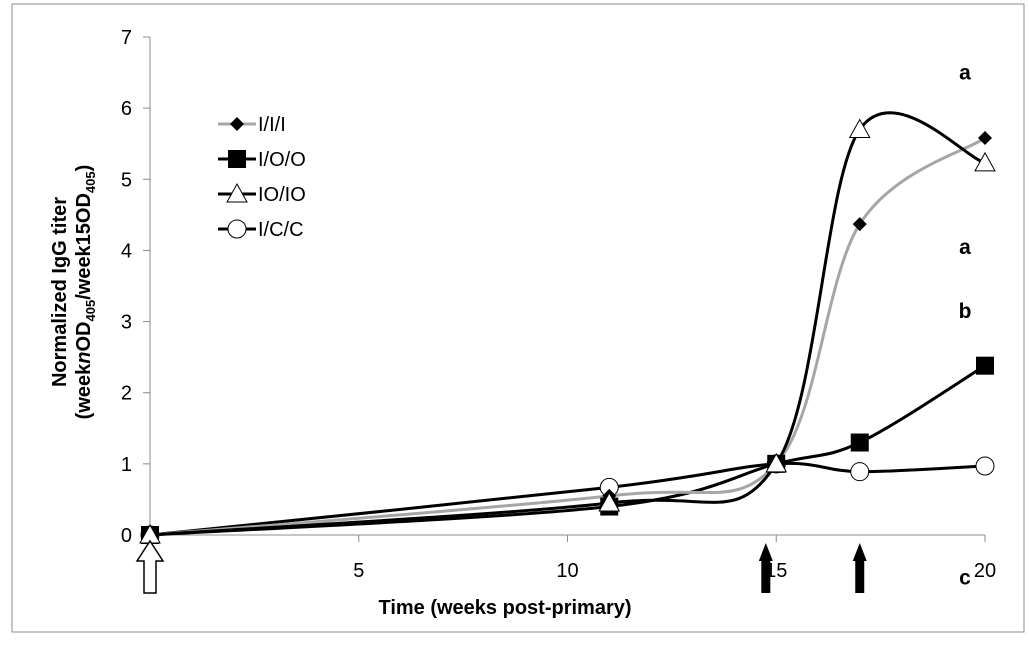  Describe the element at coordinates (60, 292) in the screenshot. I see `y-axis-title-line1: Normalized IgG titer` at that location.